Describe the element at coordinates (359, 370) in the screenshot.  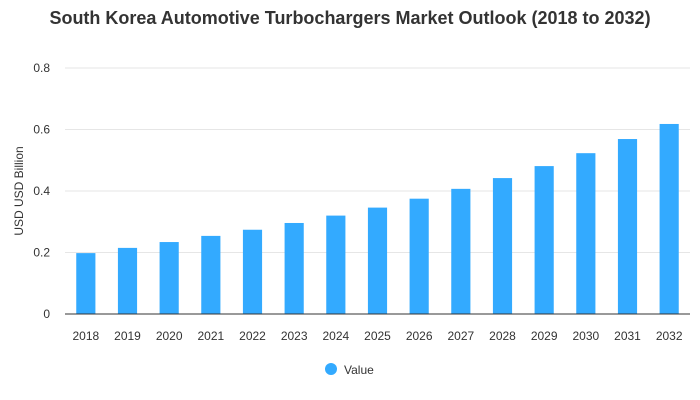
I see `legend-label: Value` at that location.